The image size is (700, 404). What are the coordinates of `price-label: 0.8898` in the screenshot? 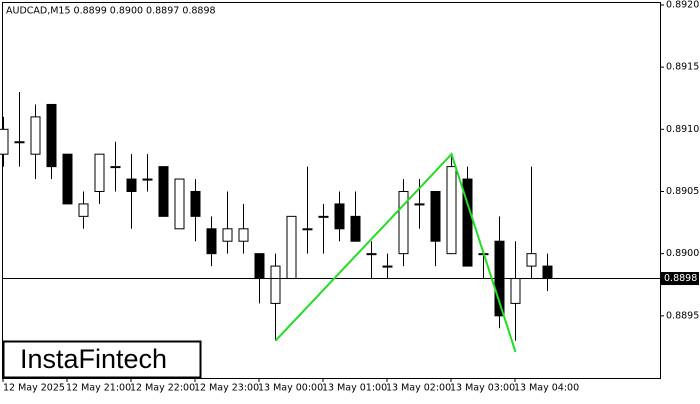 It's located at (680, 278).